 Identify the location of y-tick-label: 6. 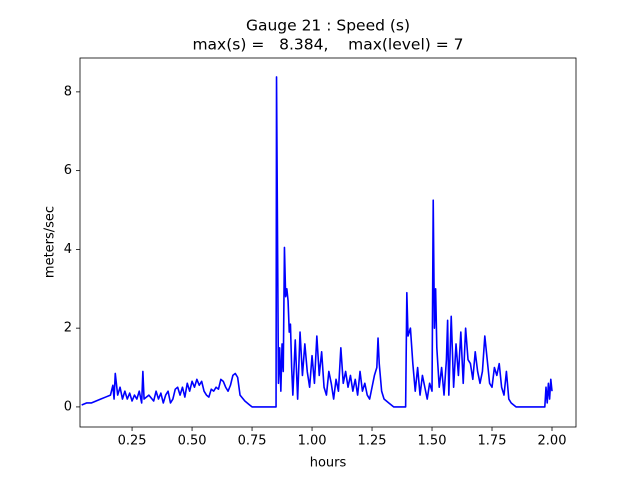
(68, 170).